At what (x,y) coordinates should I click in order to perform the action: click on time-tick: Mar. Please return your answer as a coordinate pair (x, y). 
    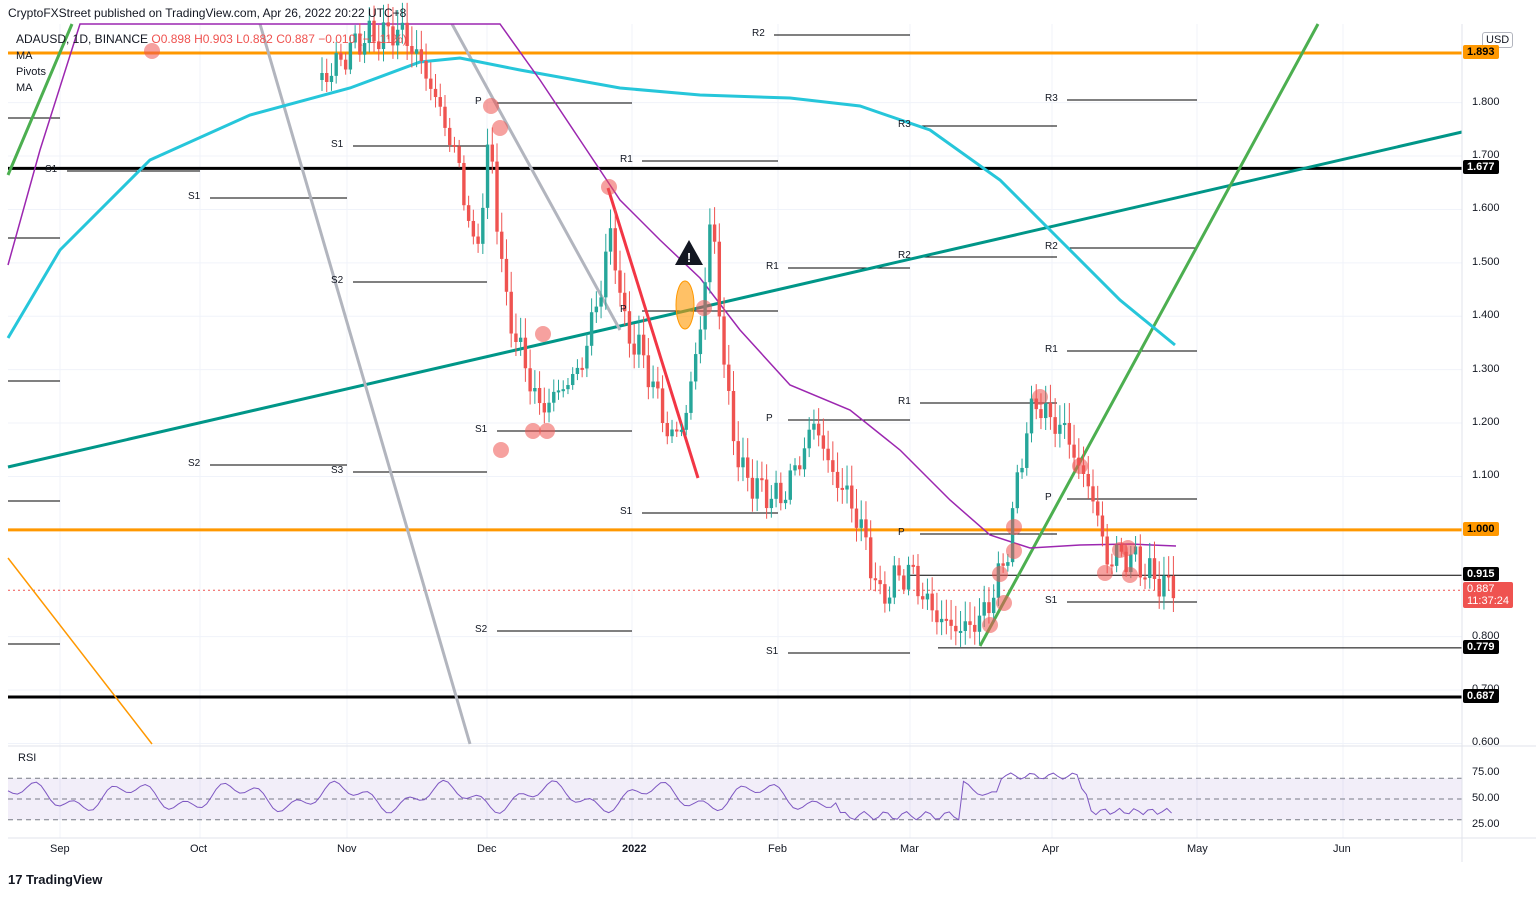
    Looking at the image, I should click on (909, 849).